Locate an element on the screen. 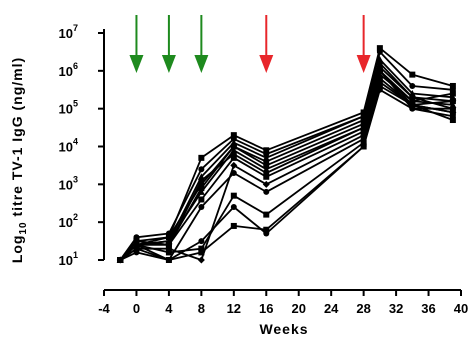 This screenshot has width=470, height=346. y-axis-title-subscript: 10 is located at coordinates (23, 227).